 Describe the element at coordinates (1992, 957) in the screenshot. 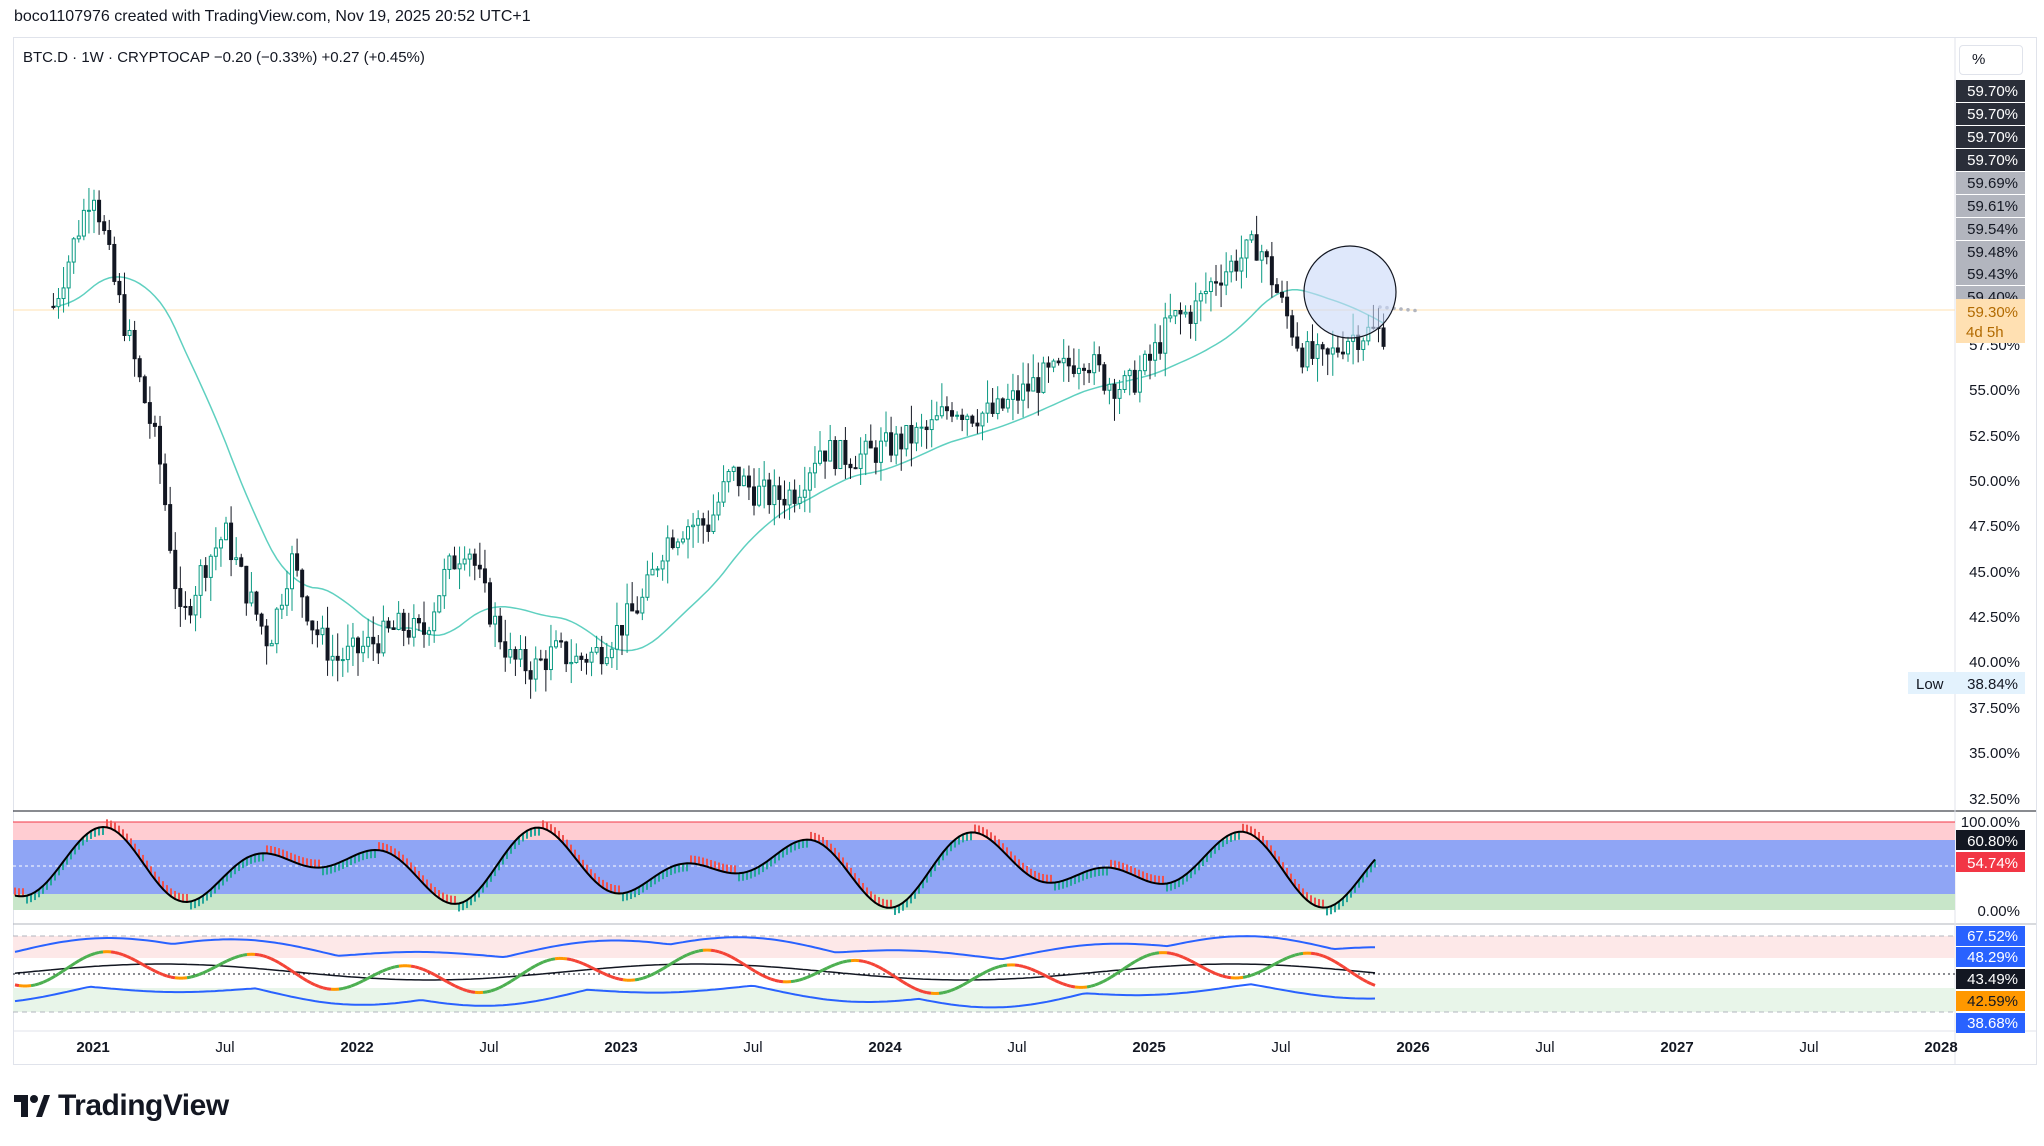

I see `ind2-value-label-text: 48.29%` at that location.